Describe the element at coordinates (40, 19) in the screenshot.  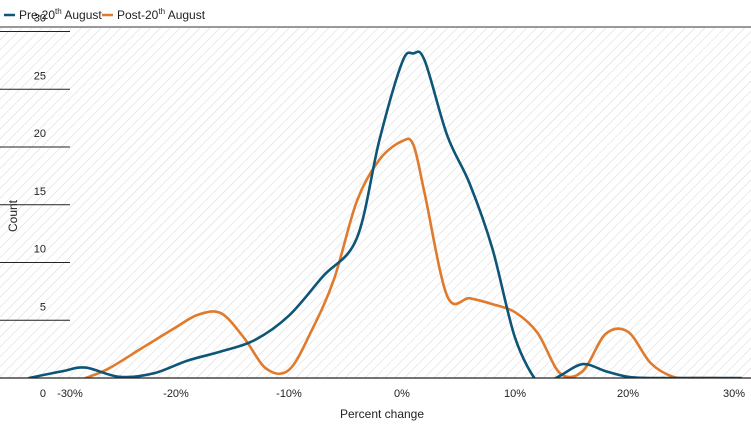
I see `y-tick-label: 30` at that location.